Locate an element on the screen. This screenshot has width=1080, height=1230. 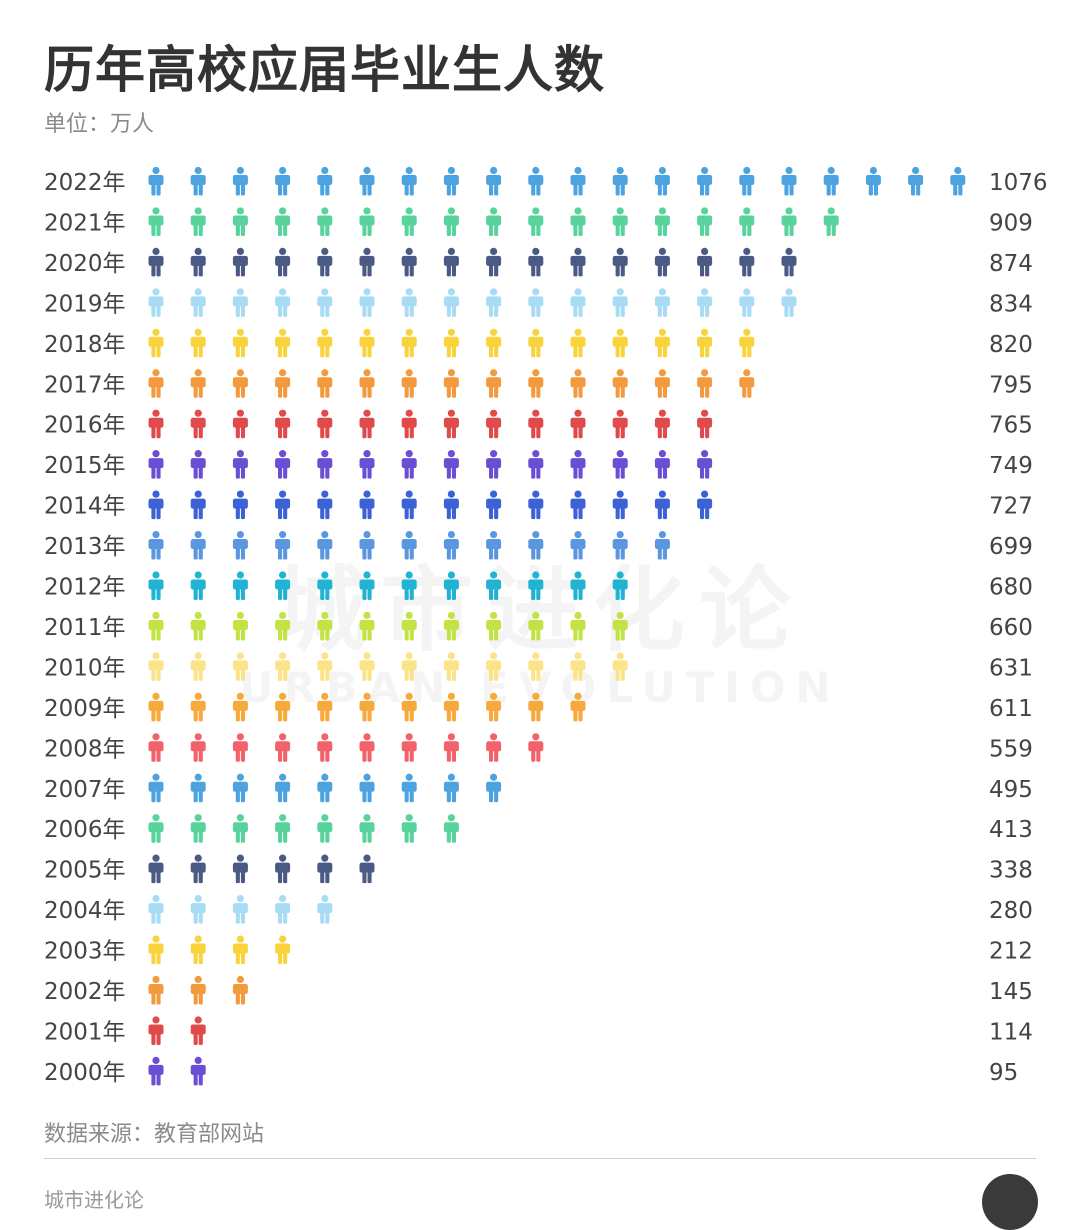
value-label: 95 is located at coordinates (1003, 1073).